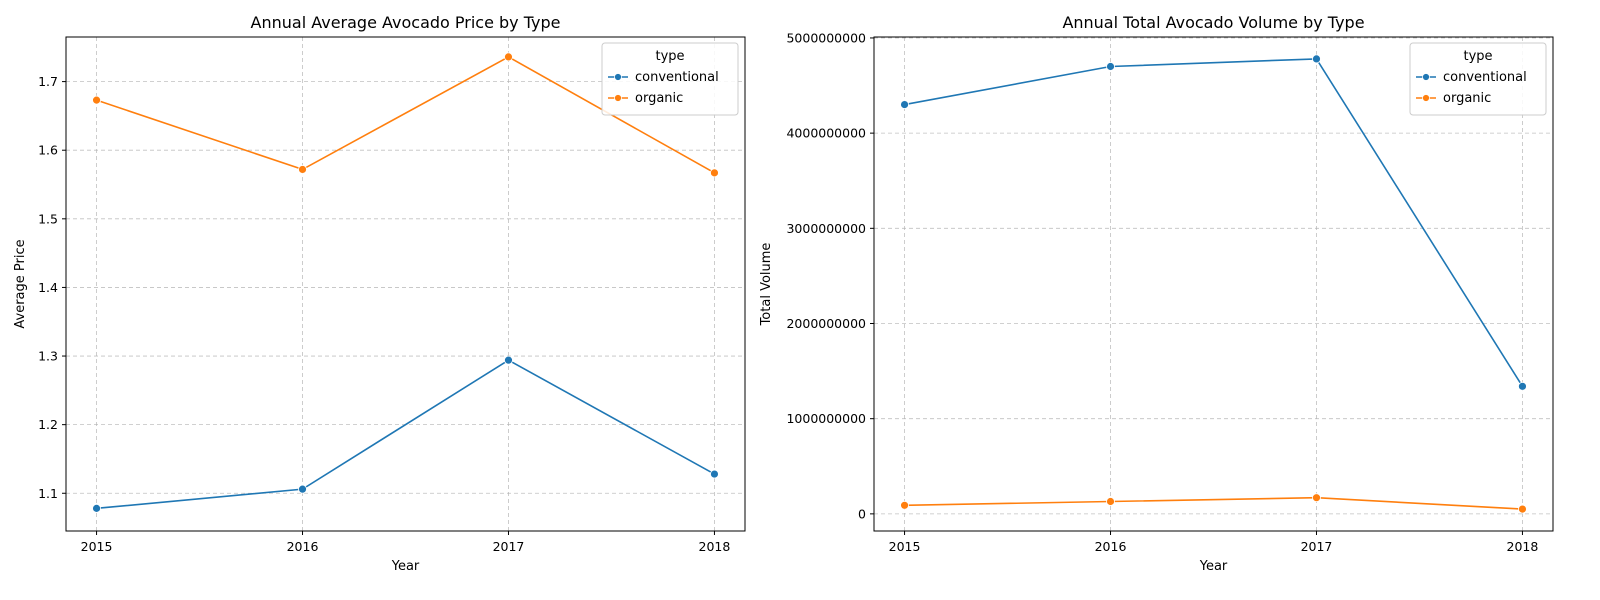 The width and height of the screenshot is (1600, 600). I want to click on y-tick-label: 3000000000, so click(826, 228).